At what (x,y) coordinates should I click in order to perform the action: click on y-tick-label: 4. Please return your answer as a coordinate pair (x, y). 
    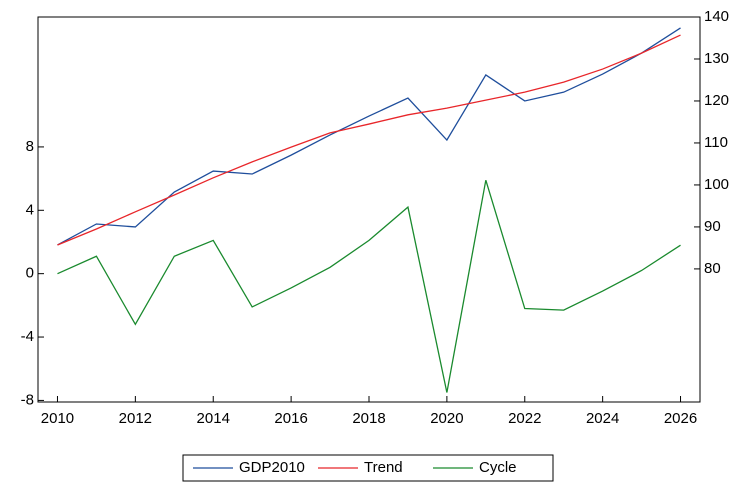
    Looking at the image, I should click on (30, 209).